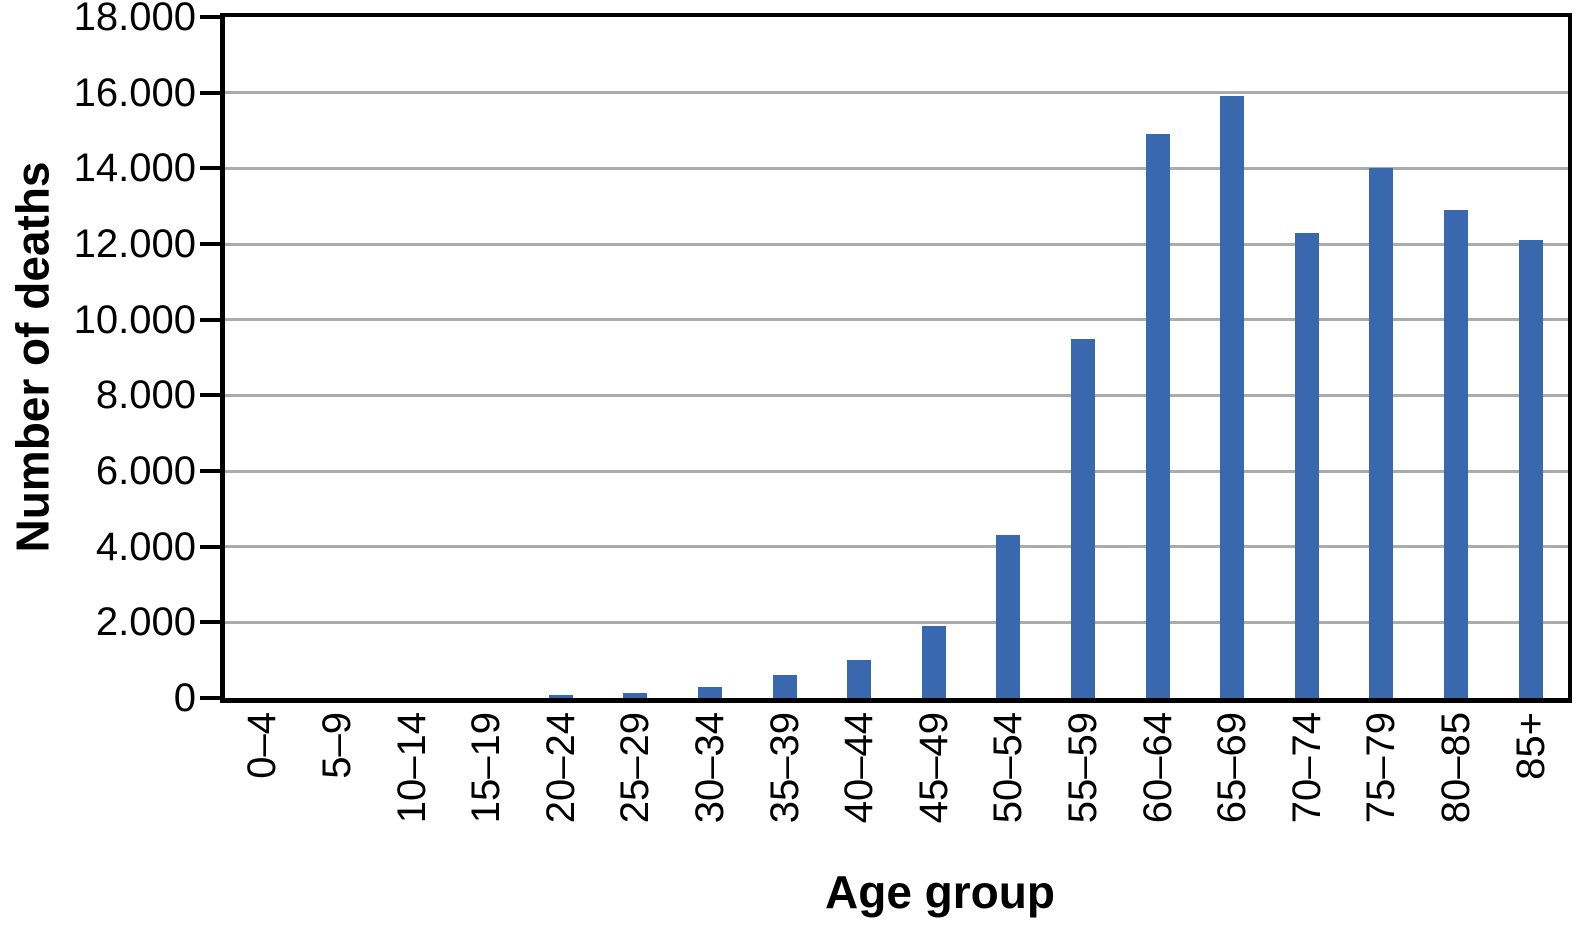 The image size is (1577, 926). What do you see at coordinates (210, 622) in the screenshot?
I see `y-tick-2000` at bounding box center [210, 622].